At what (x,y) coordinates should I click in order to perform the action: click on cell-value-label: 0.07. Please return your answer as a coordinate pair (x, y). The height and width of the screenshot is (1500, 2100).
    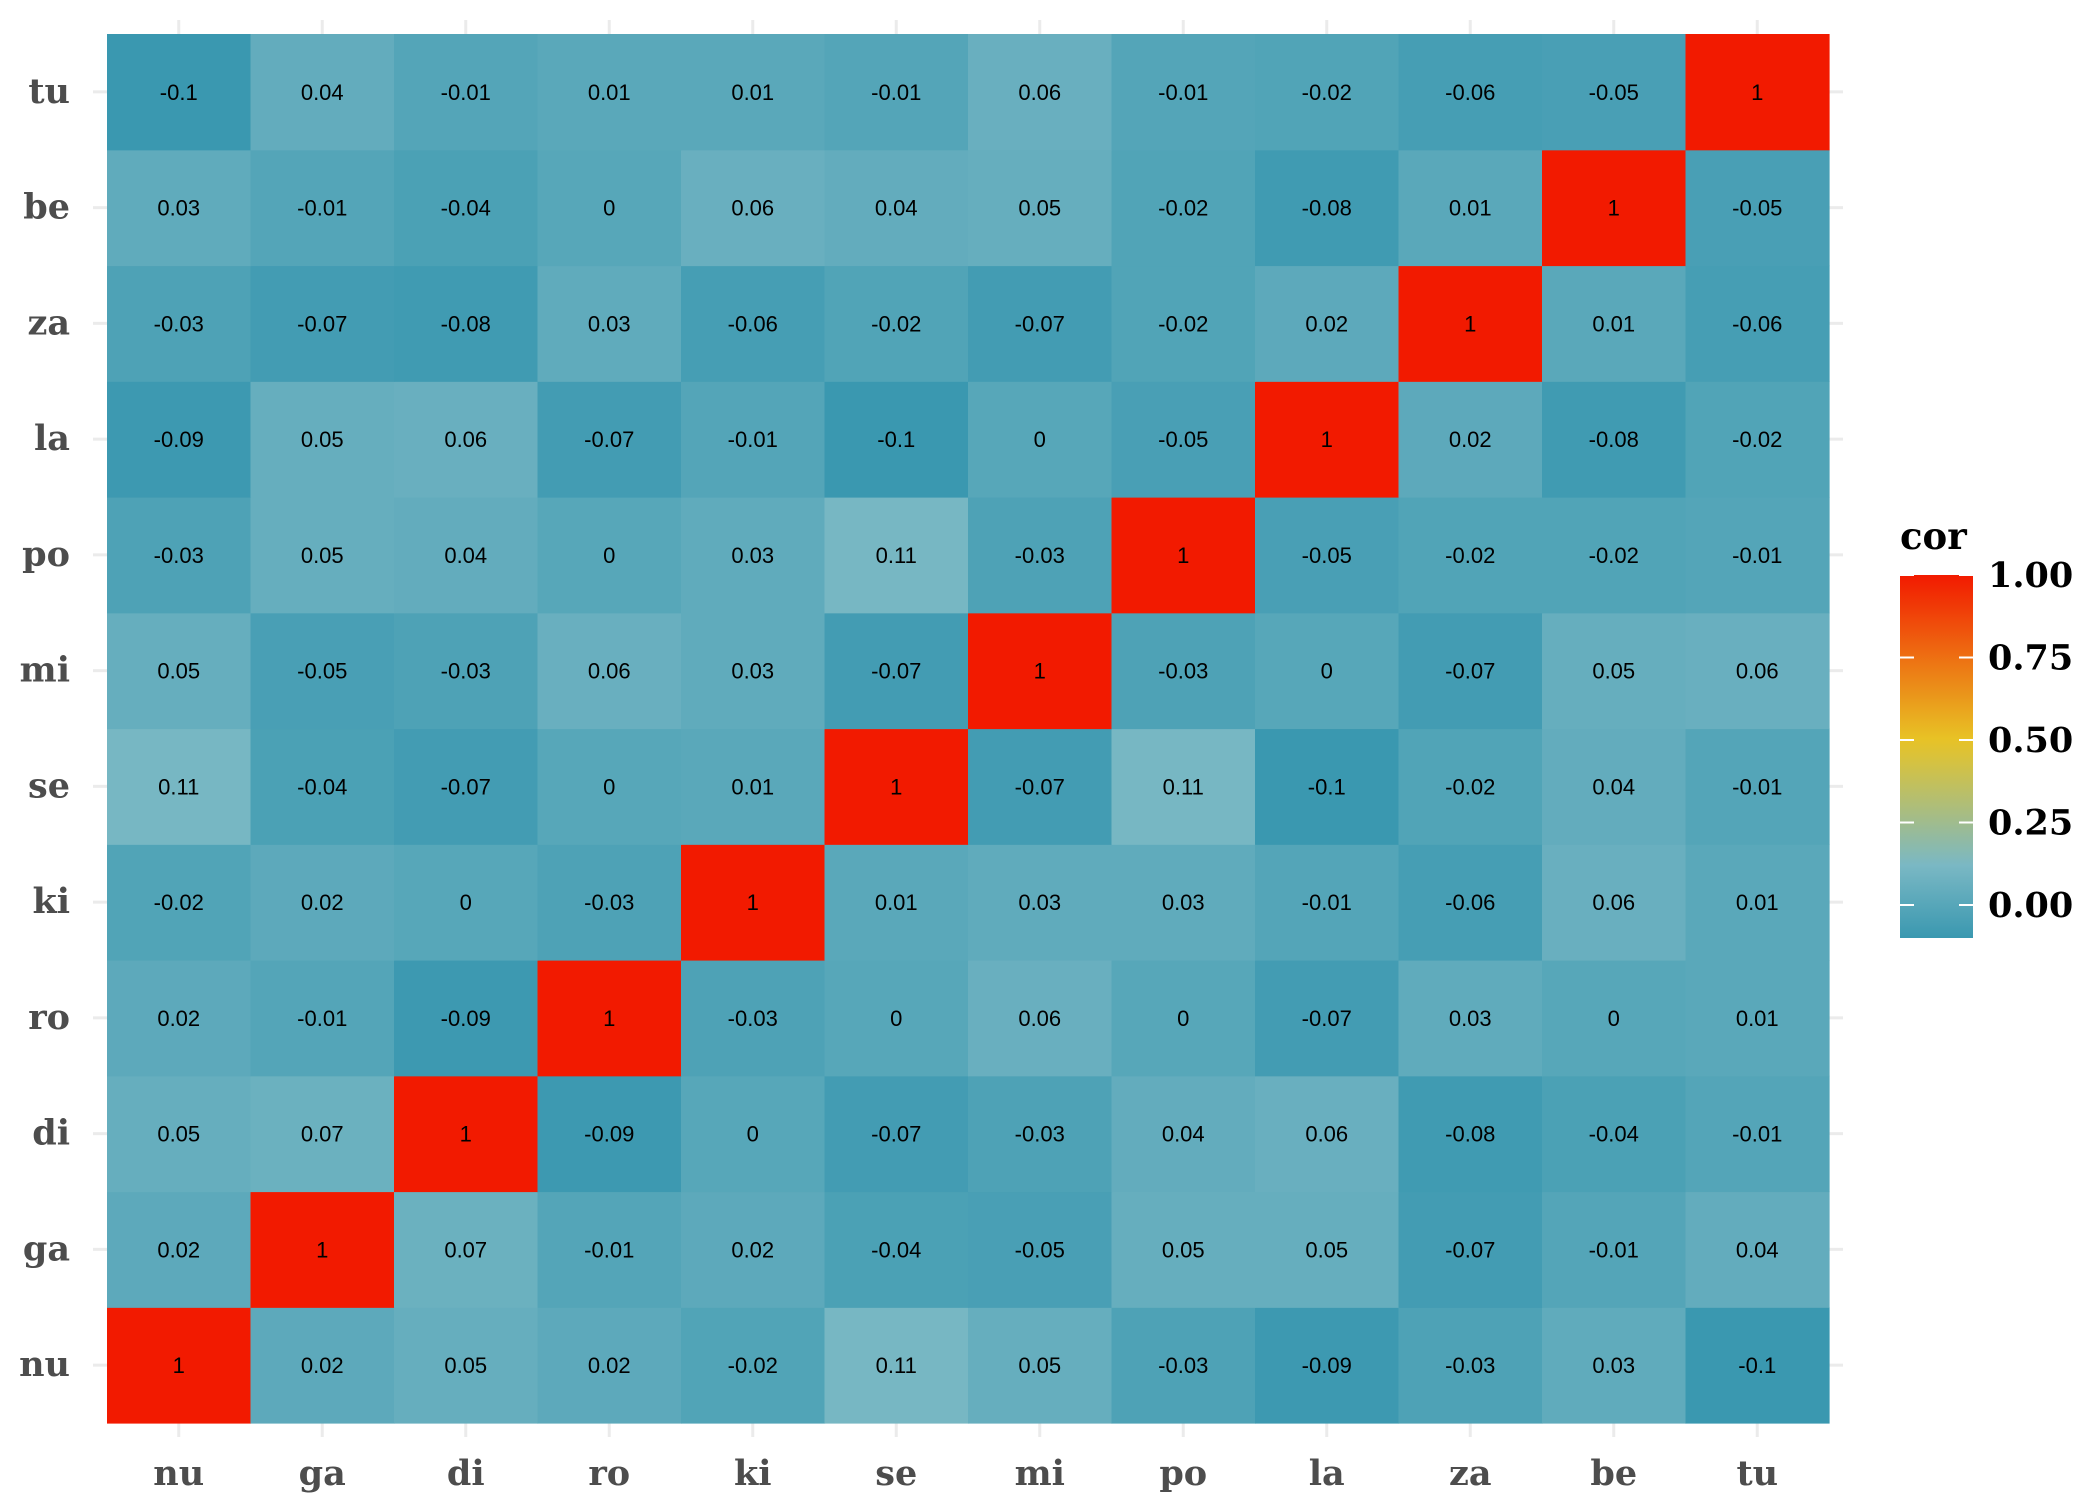
    Looking at the image, I should click on (465, 1249).